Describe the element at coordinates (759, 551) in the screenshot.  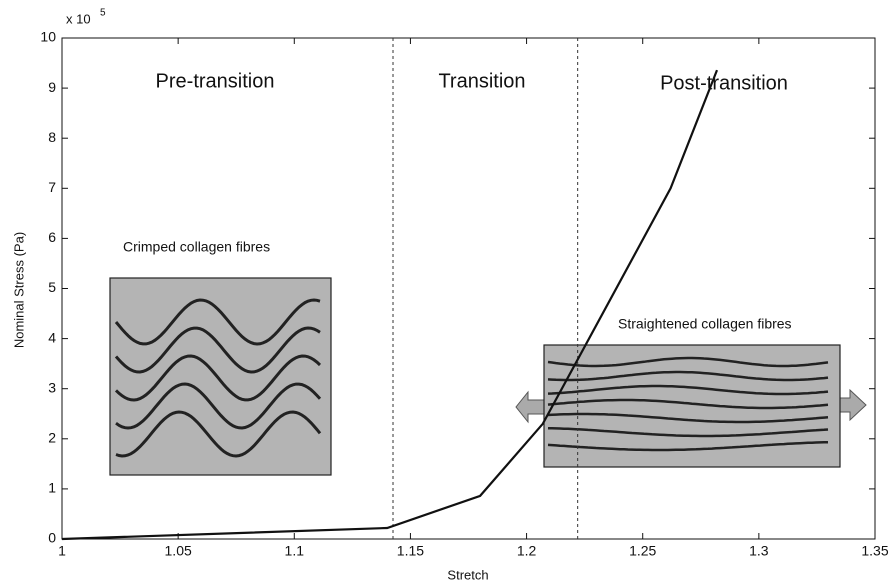
I see `x-tick-label: 1.3` at that location.